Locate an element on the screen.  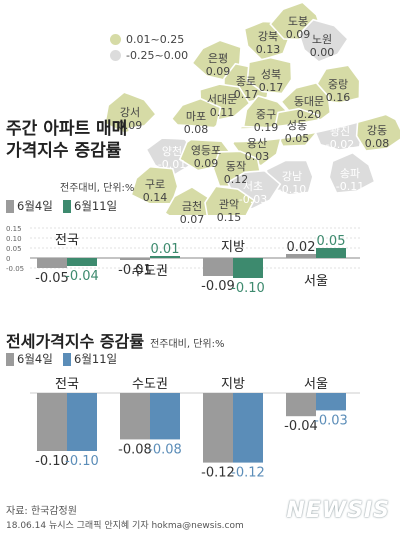
district-label-21: 송파 -0.11 is located at coordinates (350, 180).